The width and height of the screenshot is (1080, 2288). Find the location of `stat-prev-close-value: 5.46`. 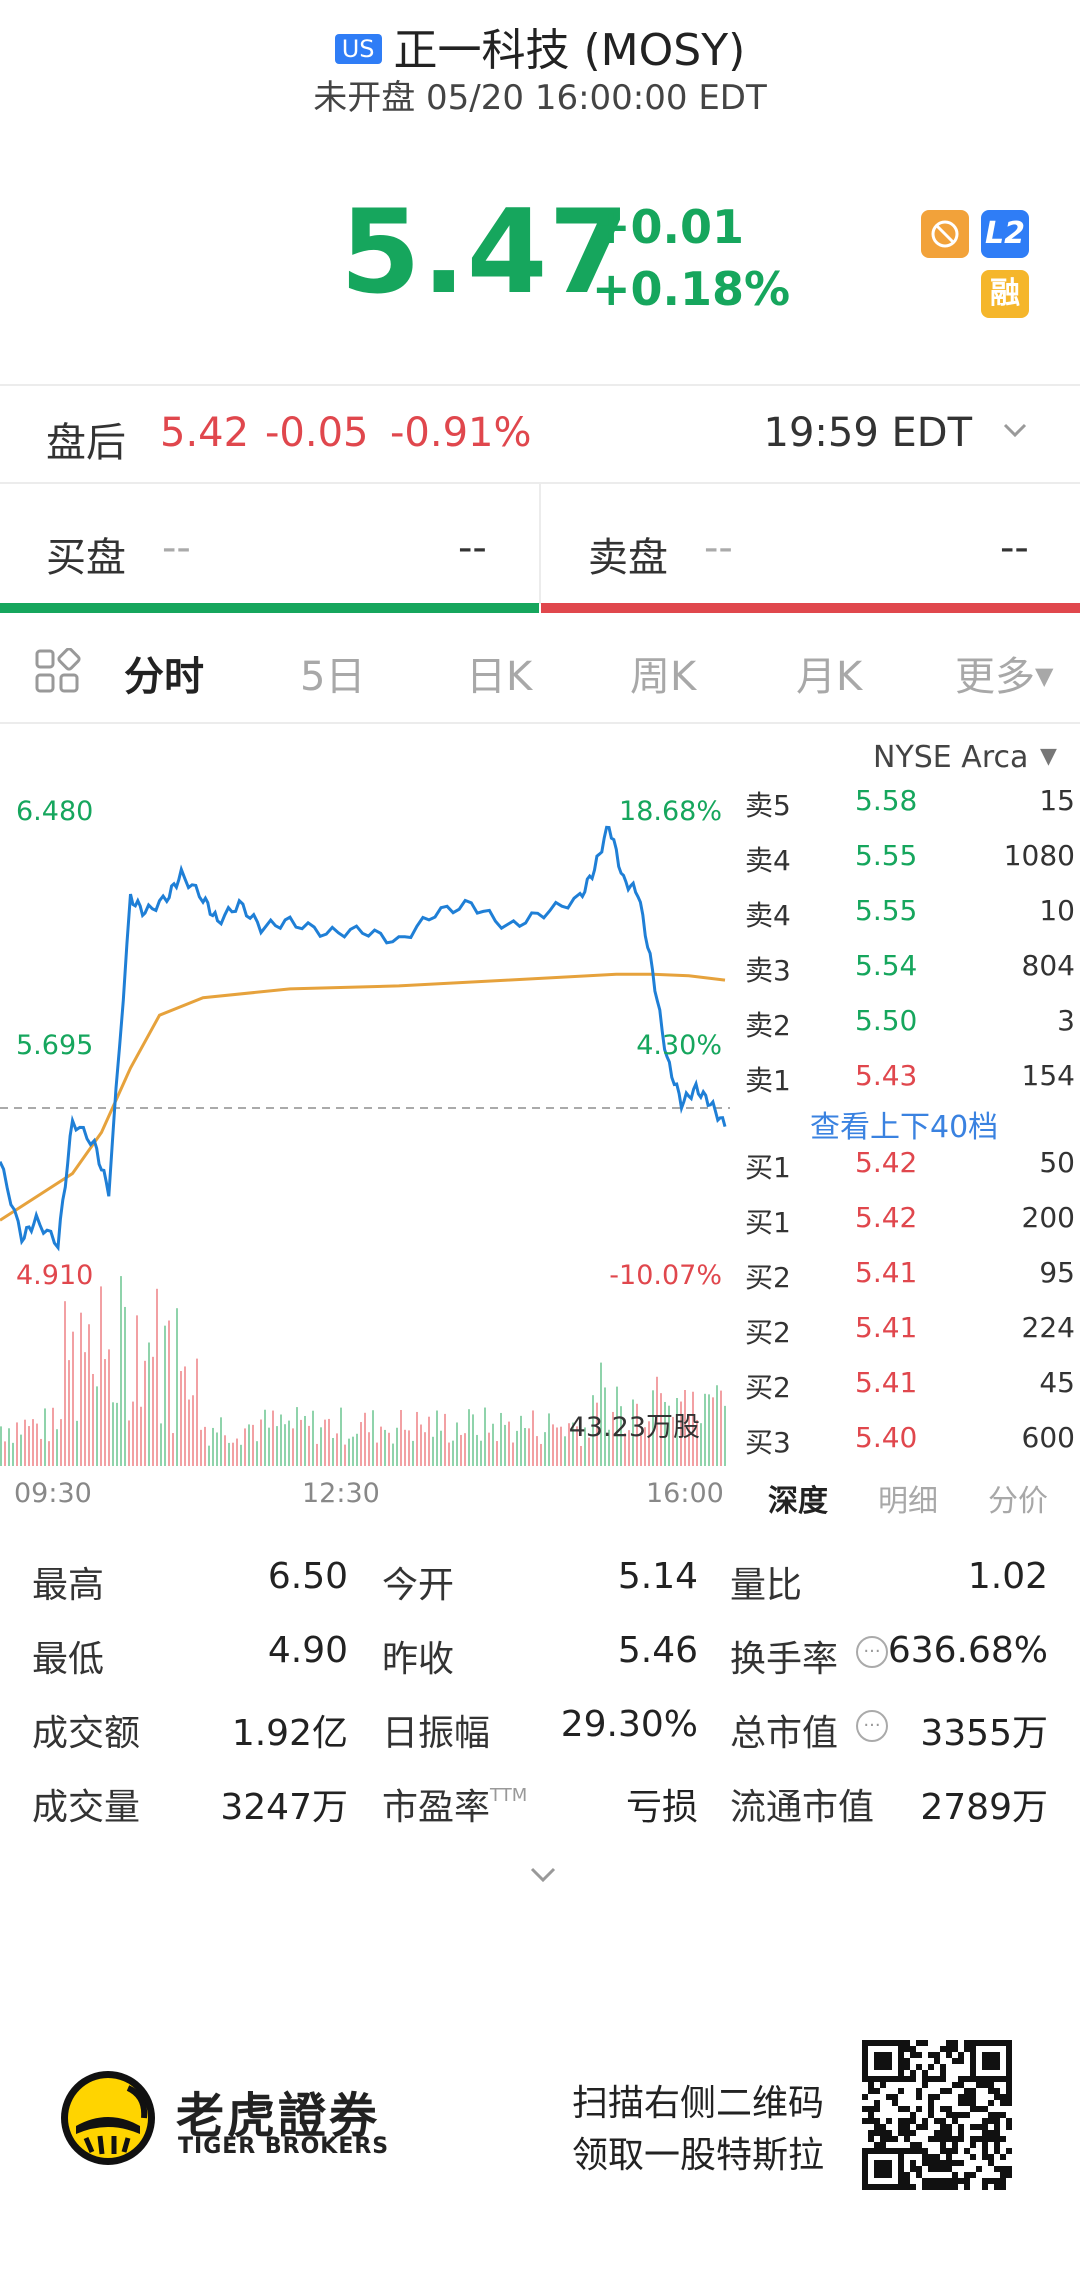

stat-prev-close-value: 5.46 is located at coordinates (657, 1650).